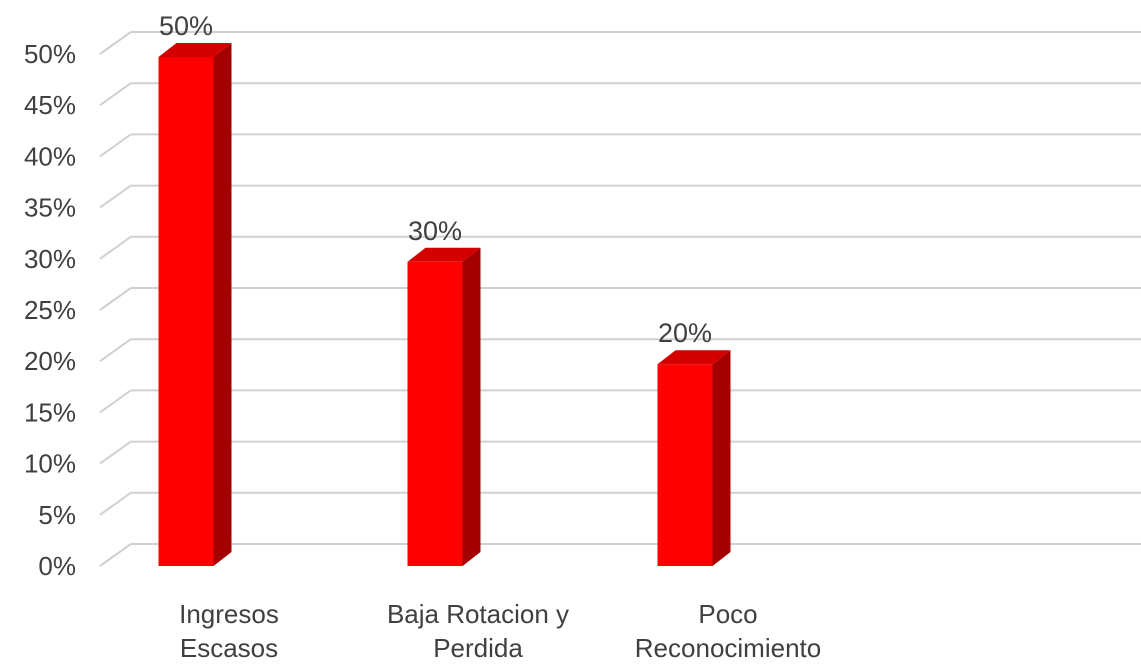  I want to click on y-tick-label: 15%, so click(50, 412).